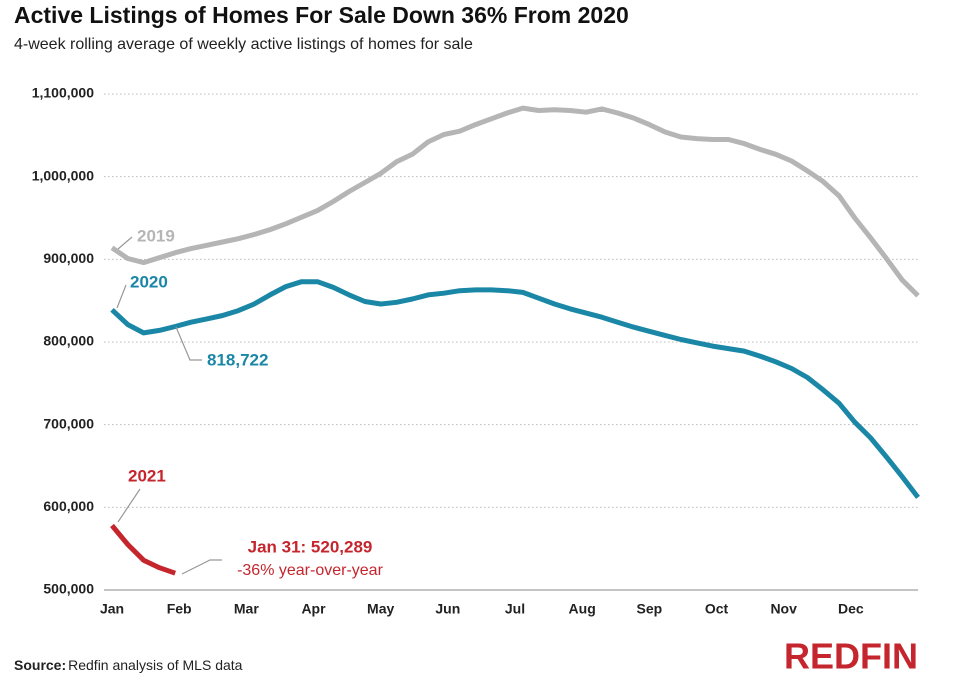 This screenshot has width=966, height=694. I want to click on x-tick-label: Jul, so click(515, 609).